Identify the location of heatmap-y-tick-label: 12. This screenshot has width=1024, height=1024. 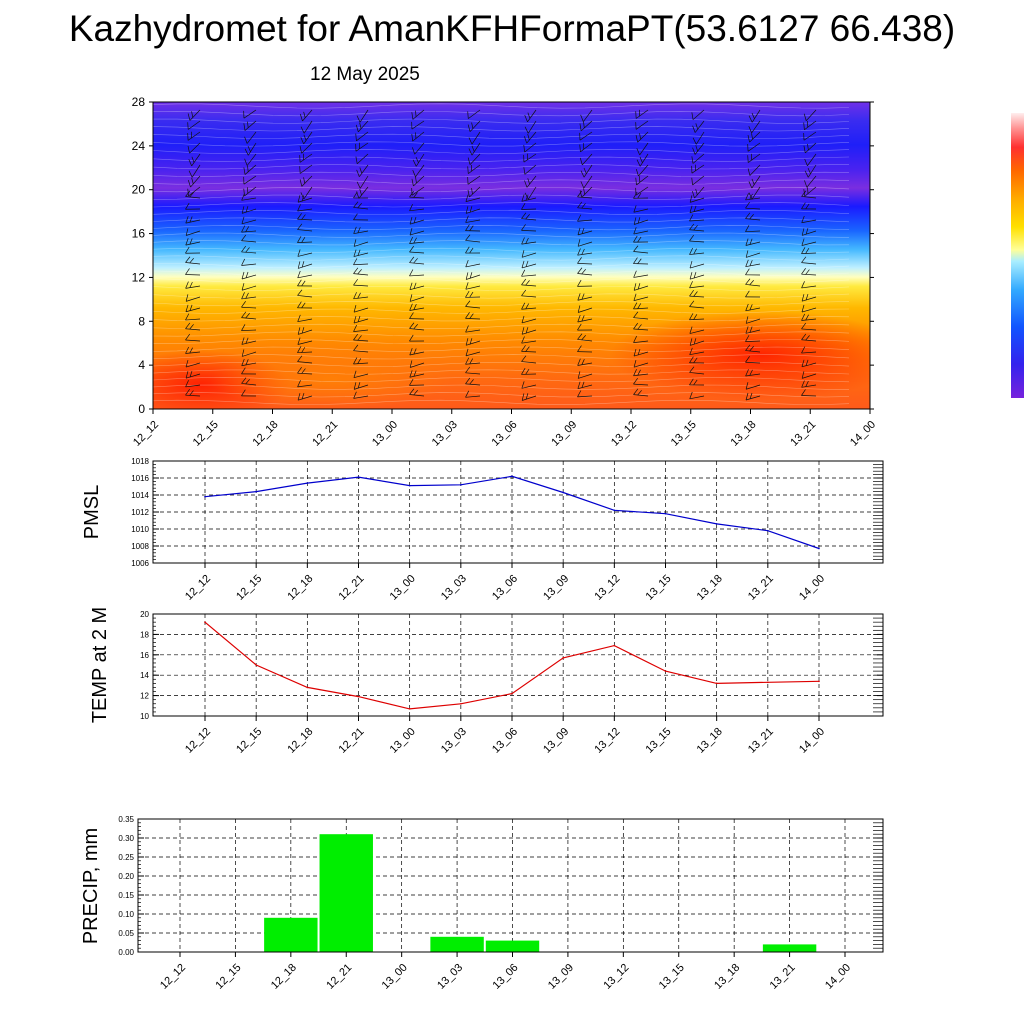
(139, 277).